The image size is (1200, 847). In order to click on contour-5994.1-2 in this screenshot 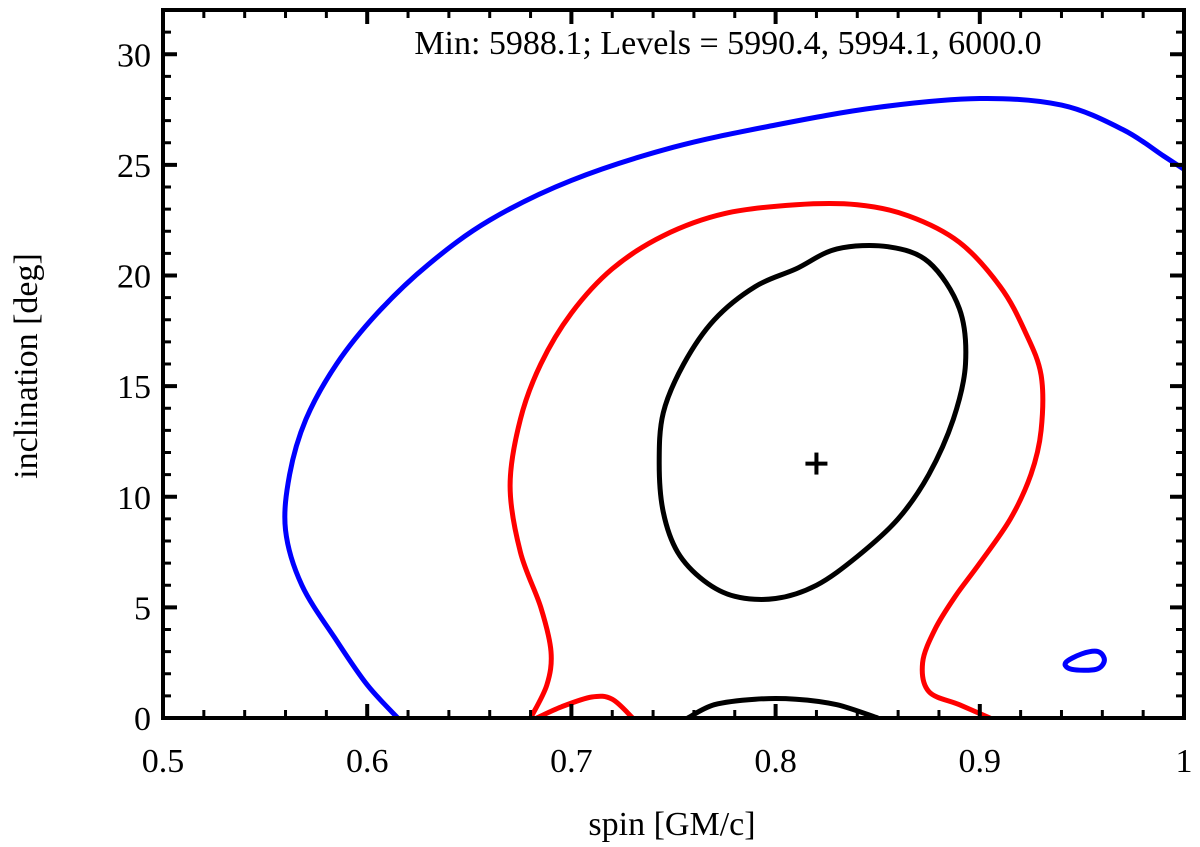, I will do `click(585, 705)`.